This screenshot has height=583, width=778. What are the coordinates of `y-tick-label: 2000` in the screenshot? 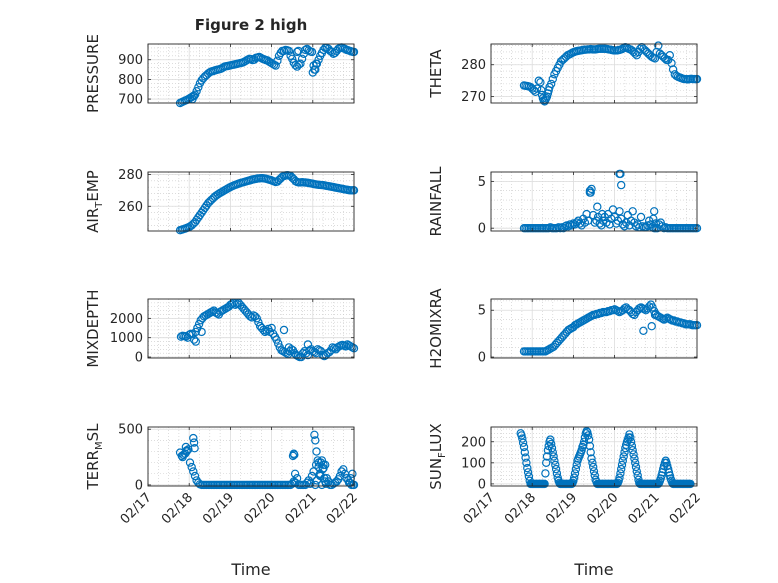 It's located at (126, 319).